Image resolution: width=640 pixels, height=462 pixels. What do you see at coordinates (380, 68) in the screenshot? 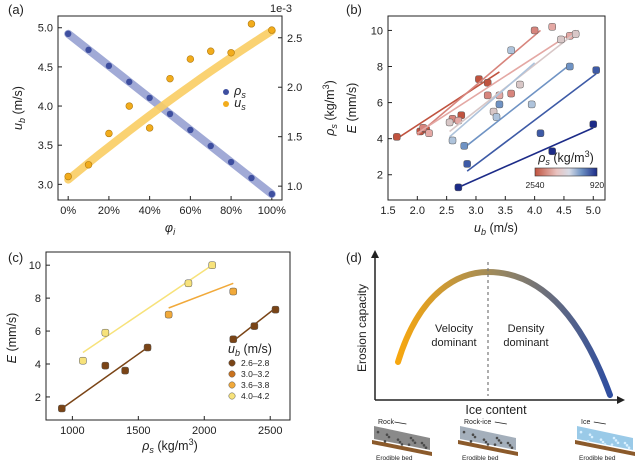
I see `panel-b-ytick-label: 8` at bounding box center [380, 68].